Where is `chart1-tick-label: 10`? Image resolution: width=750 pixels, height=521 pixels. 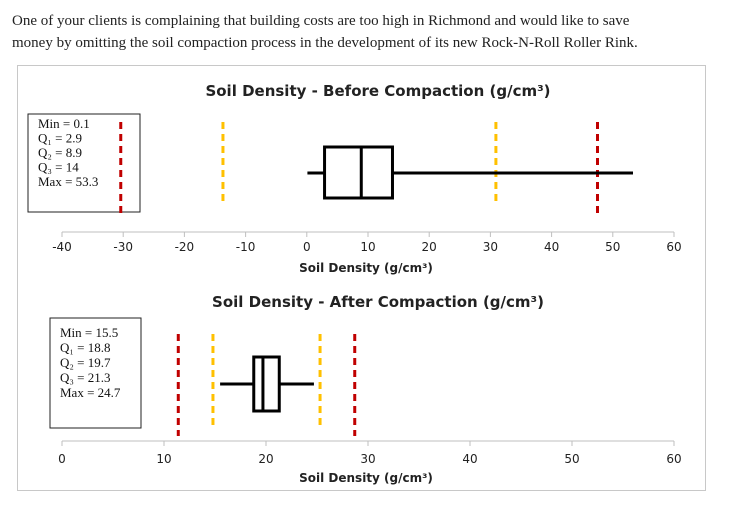
chart1-tick-label: 10 is located at coordinates (367, 247).